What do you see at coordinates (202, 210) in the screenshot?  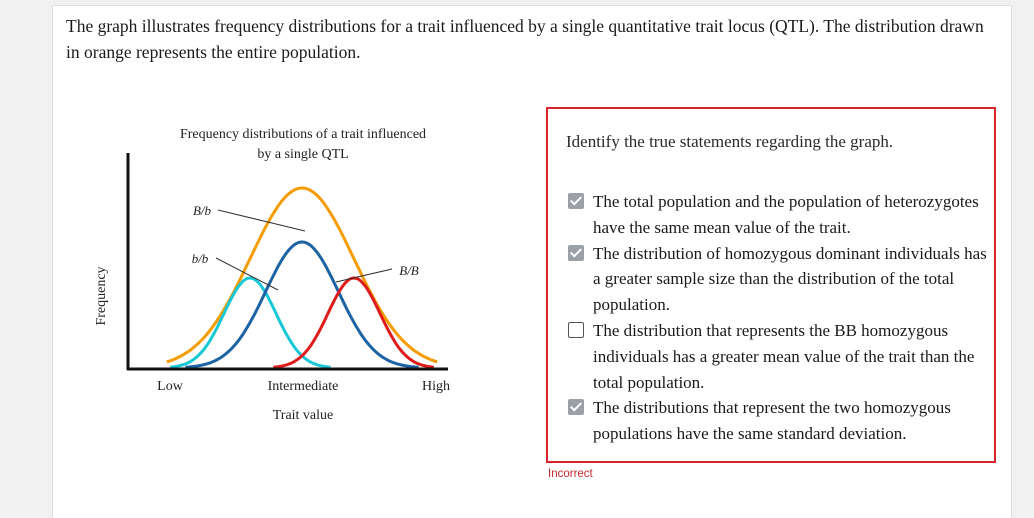 I see `b-b-label: B/b` at bounding box center [202, 210].